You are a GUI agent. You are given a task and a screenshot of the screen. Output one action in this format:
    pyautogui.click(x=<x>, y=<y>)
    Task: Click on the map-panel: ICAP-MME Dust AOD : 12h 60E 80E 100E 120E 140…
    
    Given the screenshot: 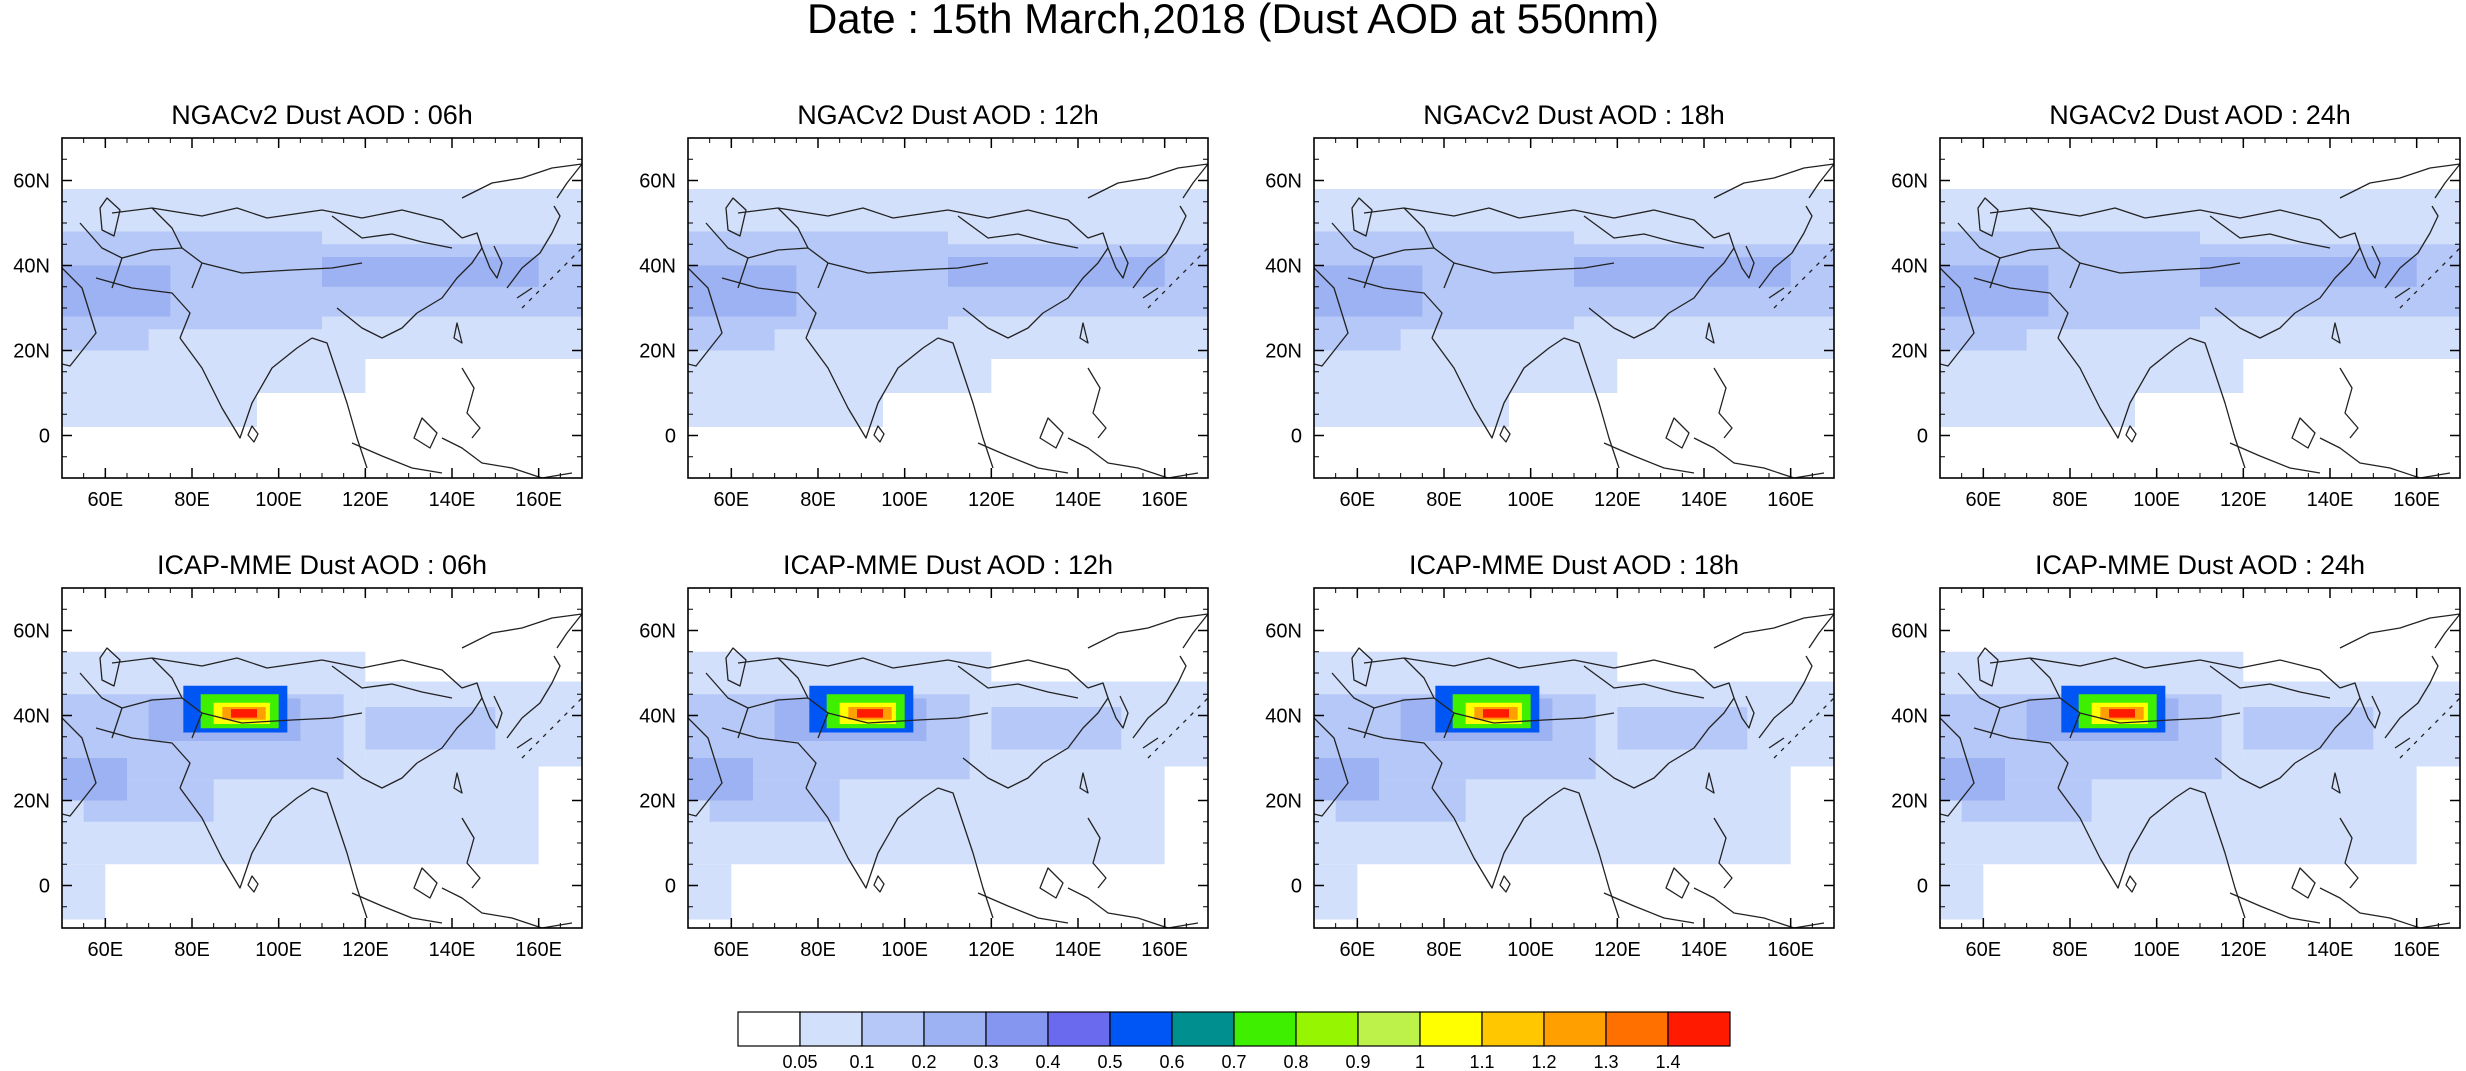 What is the action you would take?
    pyautogui.click(x=924, y=755)
    